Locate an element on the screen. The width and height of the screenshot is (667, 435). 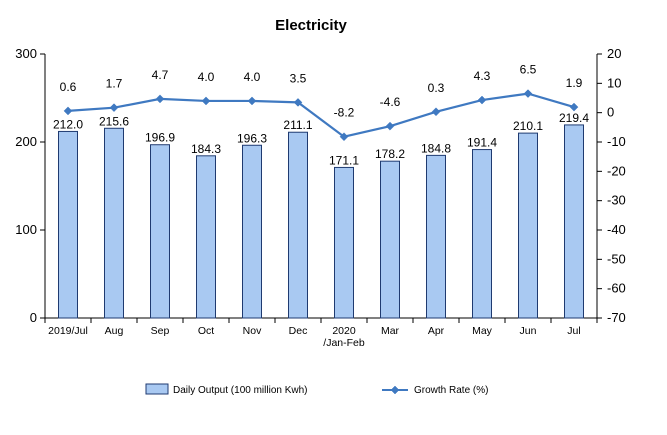
left-tick-label: 200 is located at coordinates (26, 141).